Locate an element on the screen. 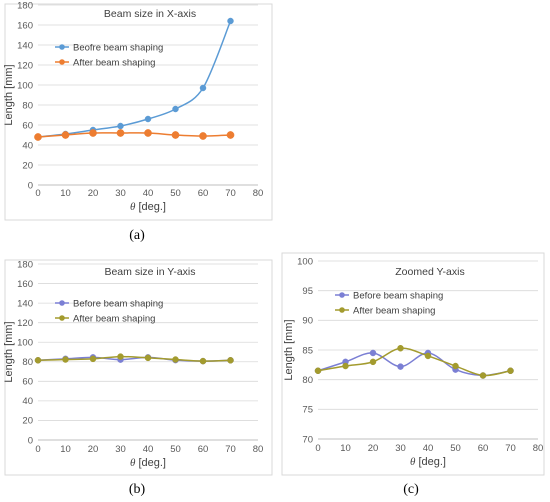 The height and width of the screenshot is (502, 550). y-tick-label: 60 is located at coordinates (27, 382).